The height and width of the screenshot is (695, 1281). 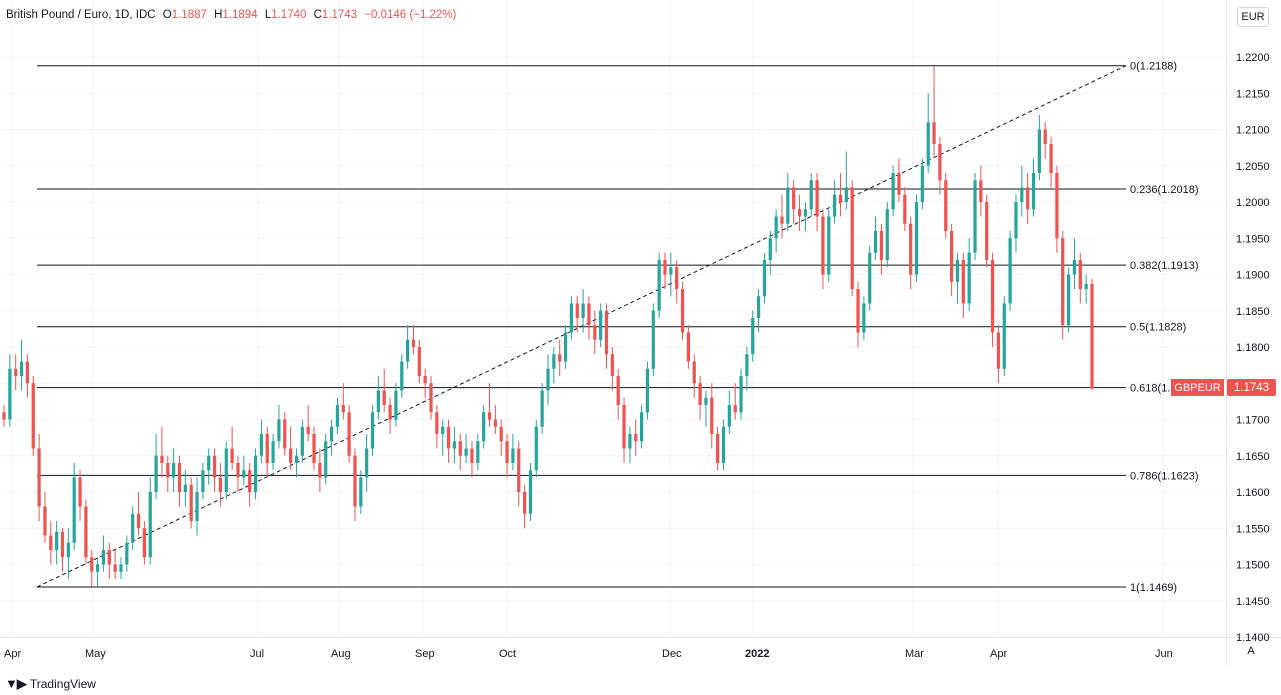 What do you see at coordinates (1253, 17) in the screenshot?
I see `currency-button: EUR` at bounding box center [1253, 17].